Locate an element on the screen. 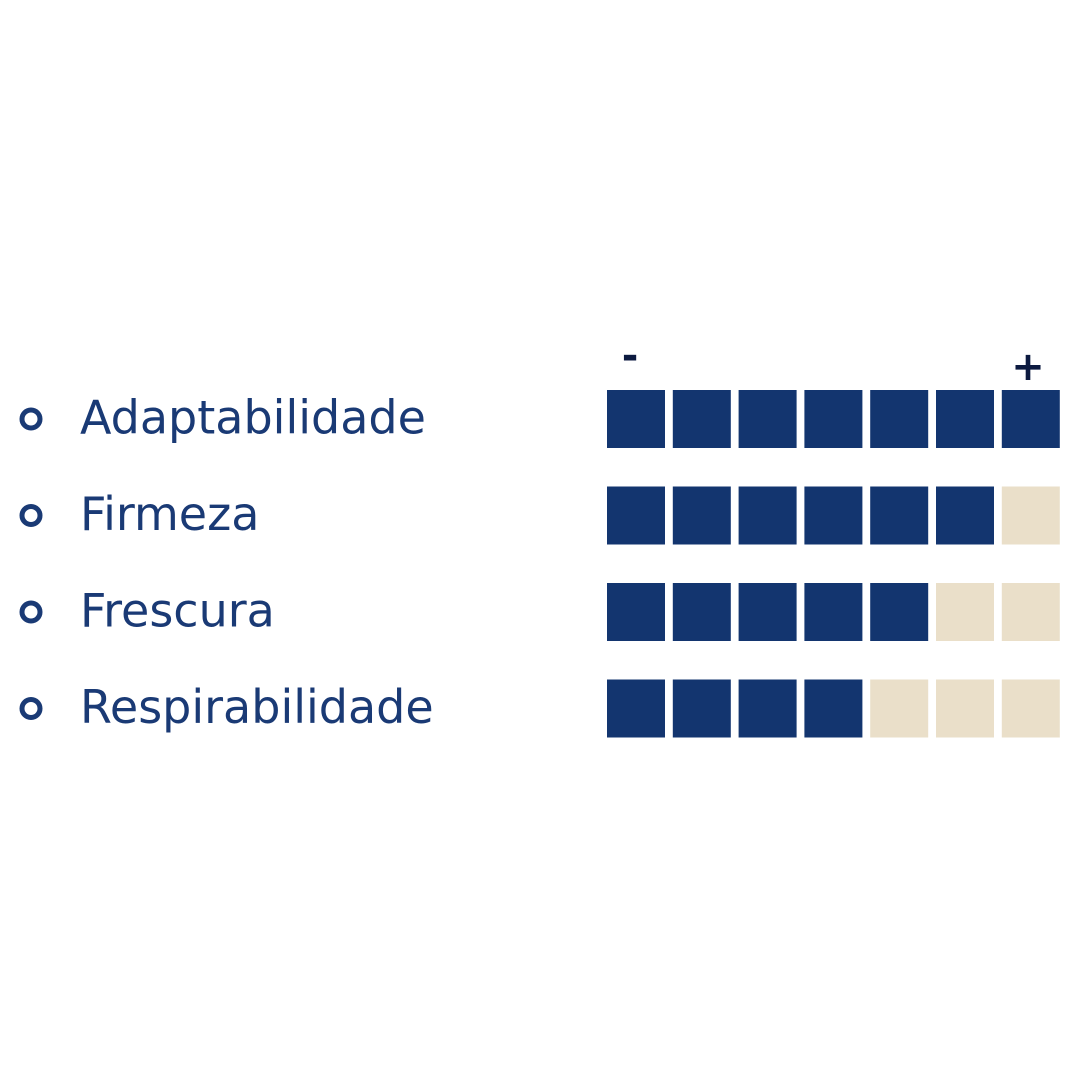 The width and height of the screenshot is (1079, 1079). rating-label: Firmeza is located at coordinates (169, 514).